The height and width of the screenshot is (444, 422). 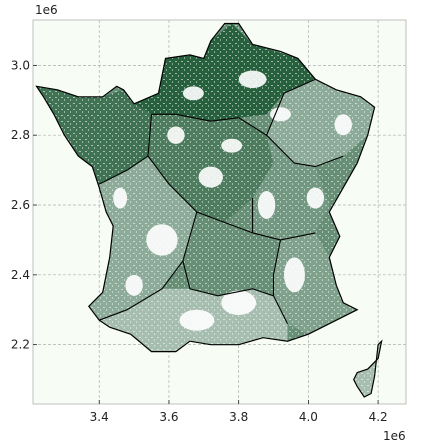 What do you see at coordinates (20, 135) in the screenshot?
I see `y-tick-label: 2.8` at bounding box center [20, 135].